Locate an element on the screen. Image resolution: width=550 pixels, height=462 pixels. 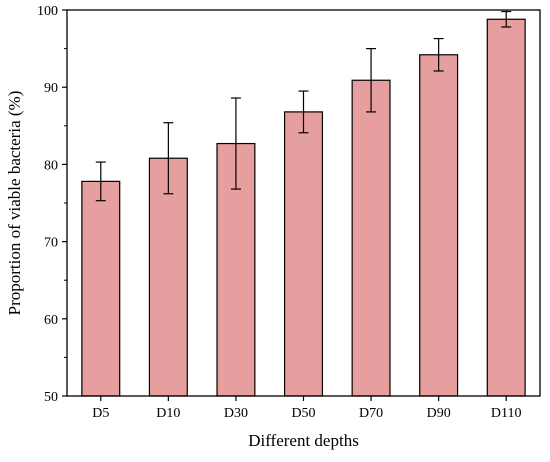
x-tick-label-D5: D5 is located at coordinates (100, 413).